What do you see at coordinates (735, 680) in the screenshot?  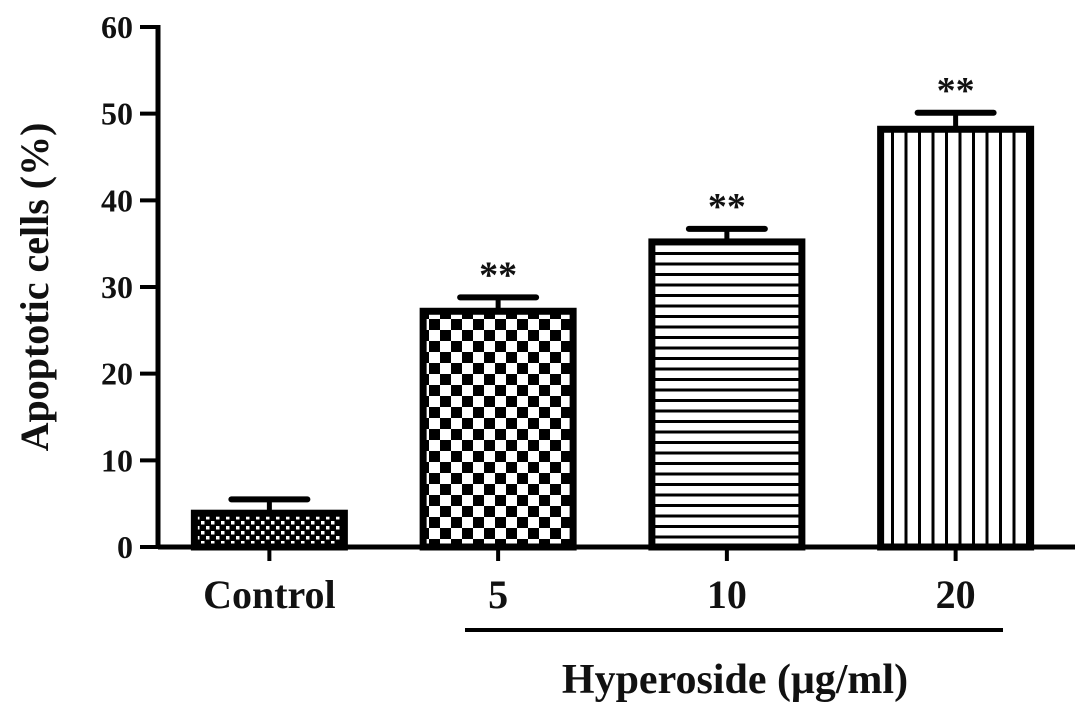 I see `x-axis-label: Hyperoside (μg/ml)` at bounding box center [735, 680].